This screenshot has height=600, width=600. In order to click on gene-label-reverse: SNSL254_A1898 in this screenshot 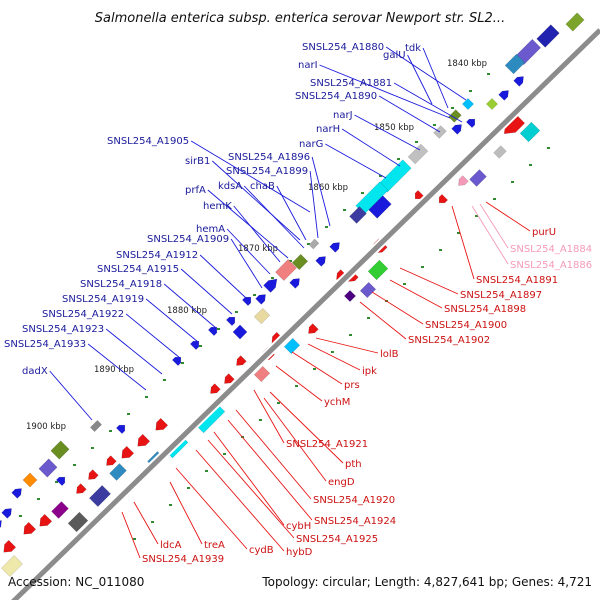, I will do `click(485, 309)`.